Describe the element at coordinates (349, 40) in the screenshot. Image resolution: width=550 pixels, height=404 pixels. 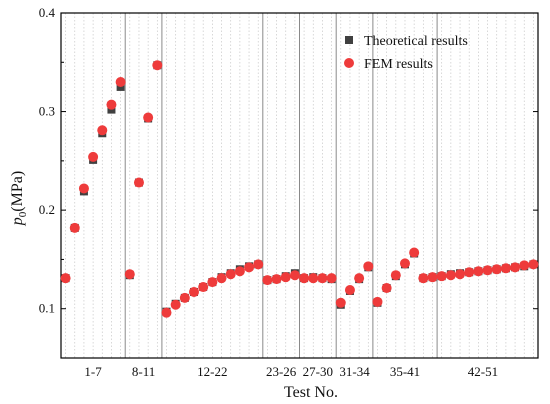
I see `legend-marker-theoretical` at that location.